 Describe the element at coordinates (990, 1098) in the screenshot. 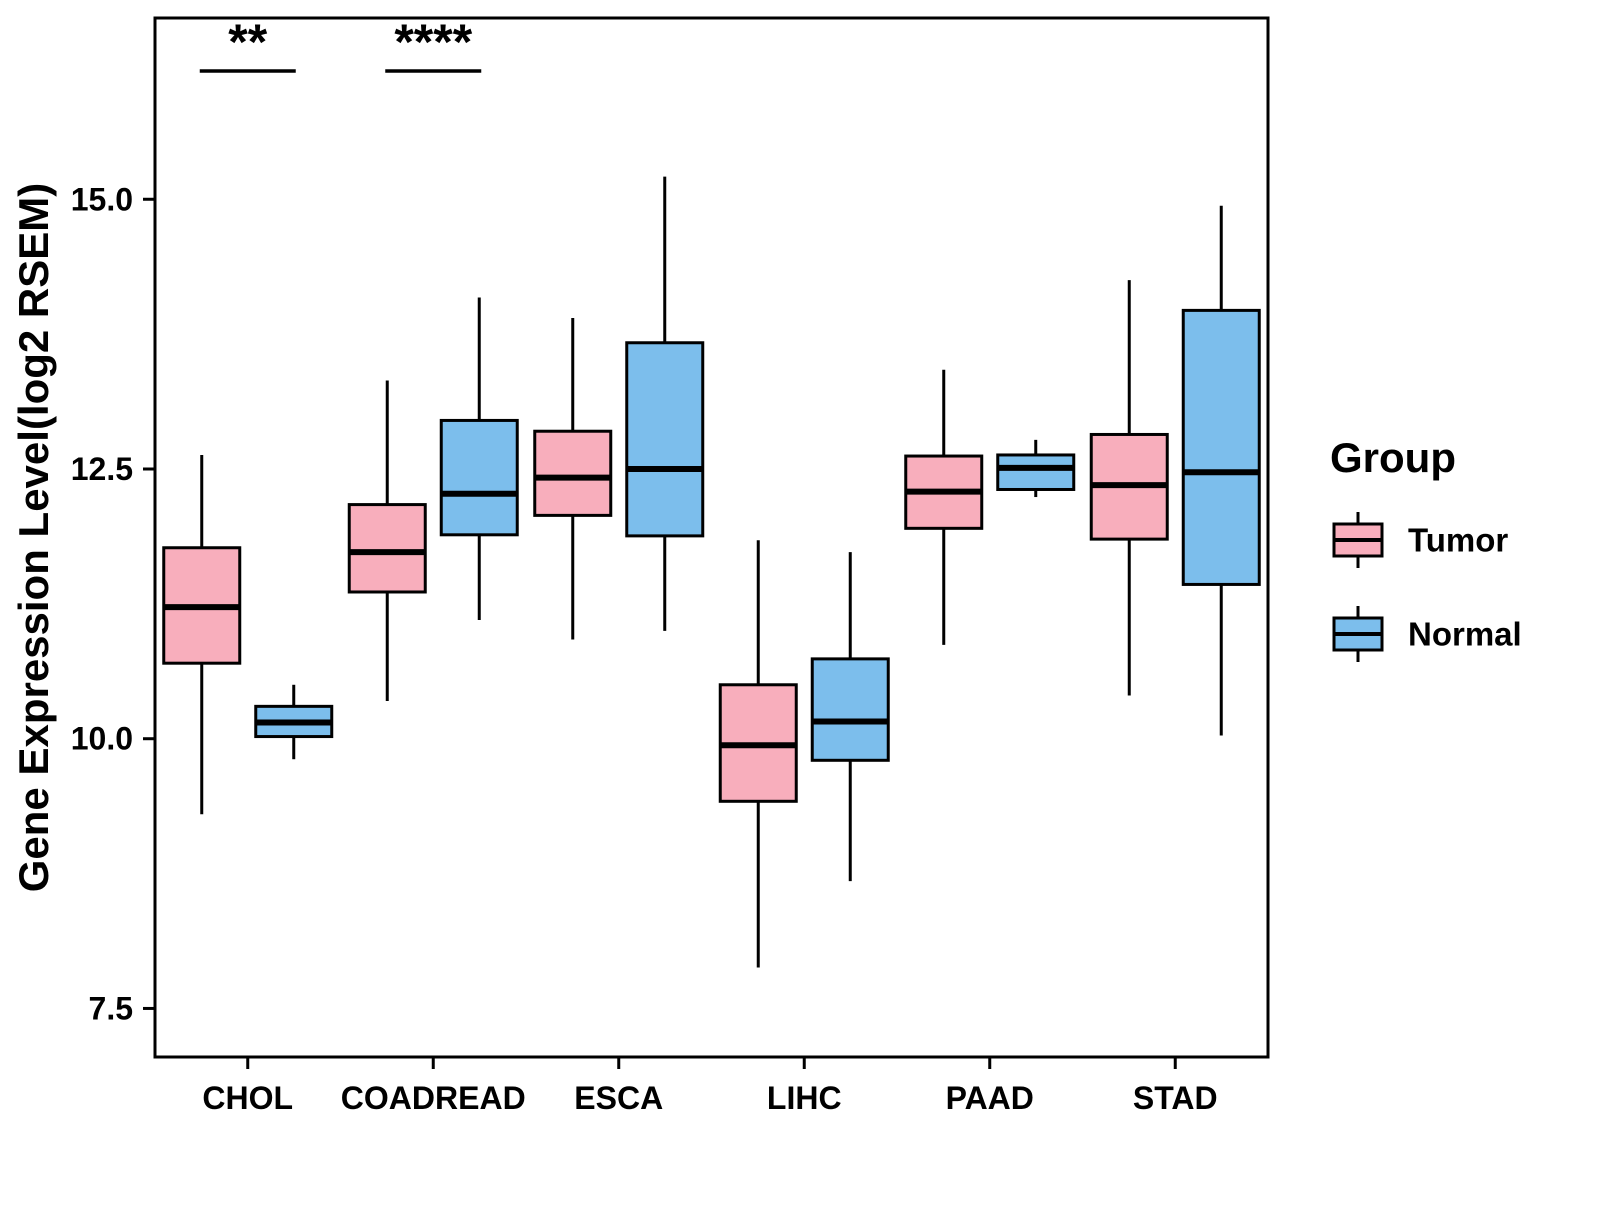

I see `x-tick-label-paad: PAAD` at that location.